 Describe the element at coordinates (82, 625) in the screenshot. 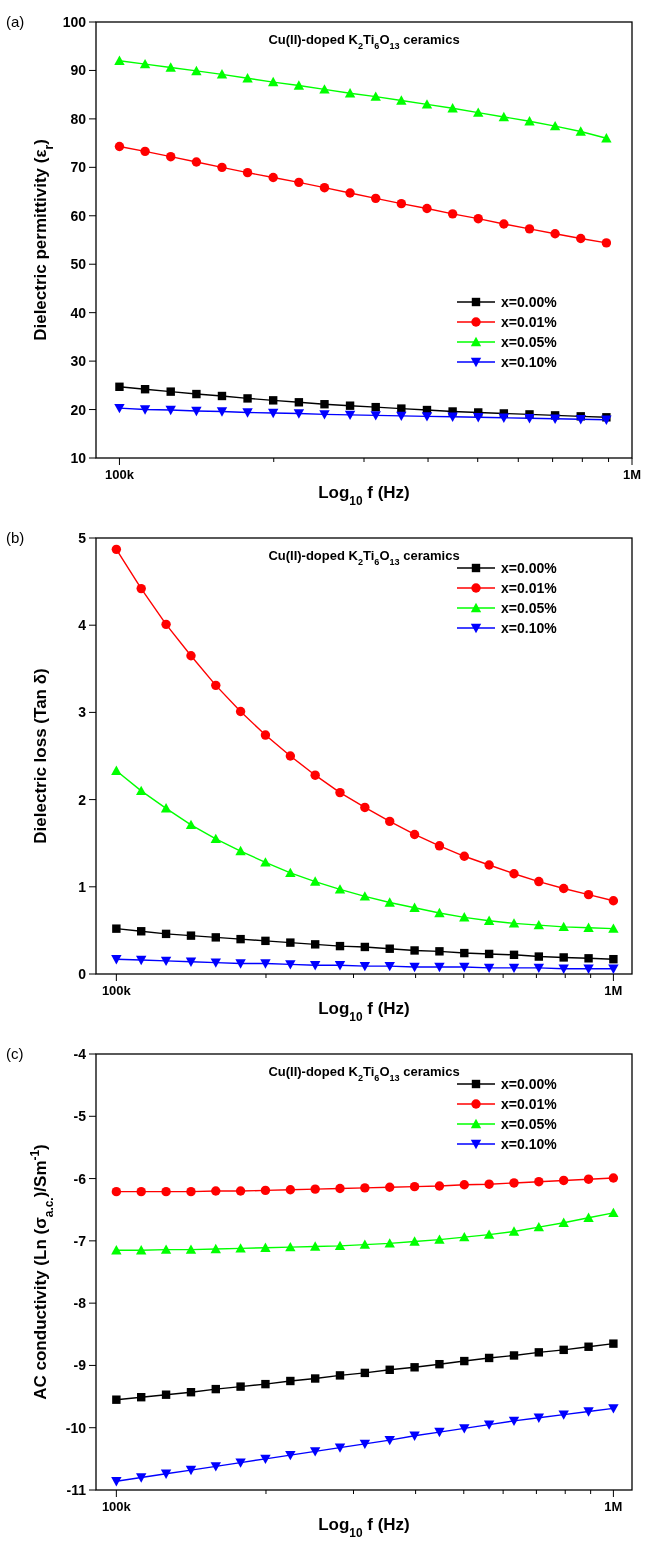

I see `y-tick-label: 4` at that location.